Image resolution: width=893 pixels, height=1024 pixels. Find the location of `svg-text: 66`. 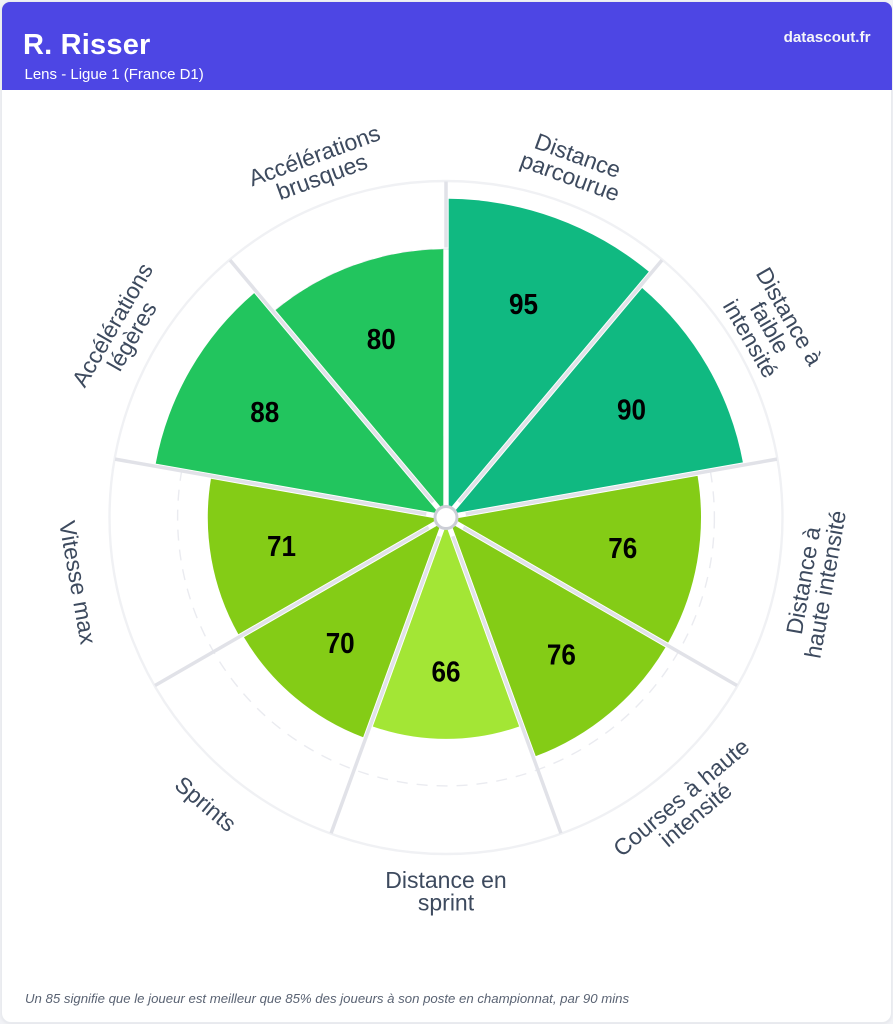

svg-text: 66 is located at coordinates (446, 672).